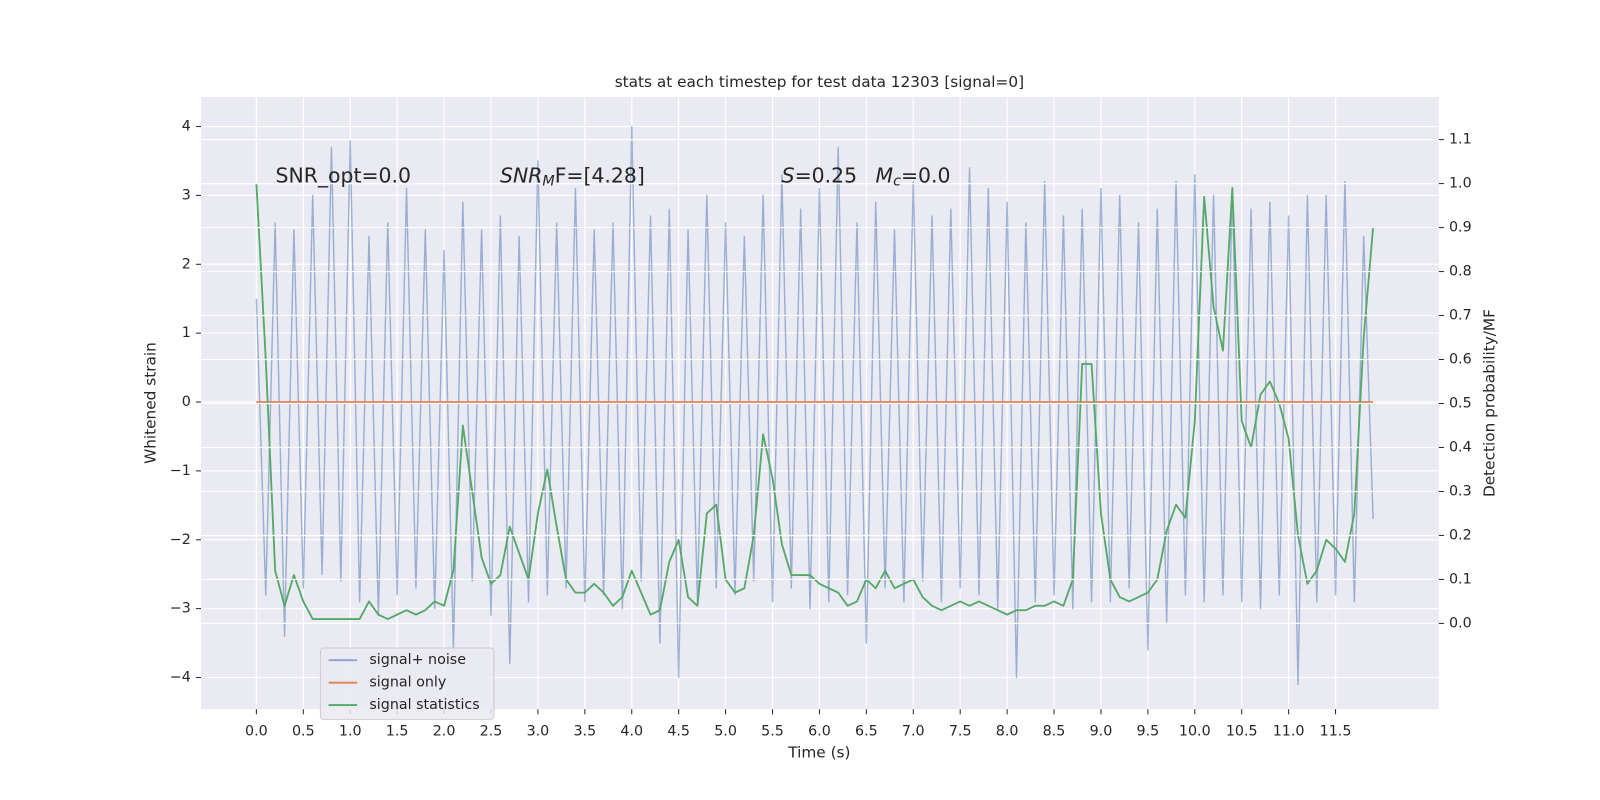 Image resolution: width=1600 pixels, height=800 pixels. Describe the element at coordinates (725, 732) in the screenshot. I see `x-tick-label: 5.0` at that location.